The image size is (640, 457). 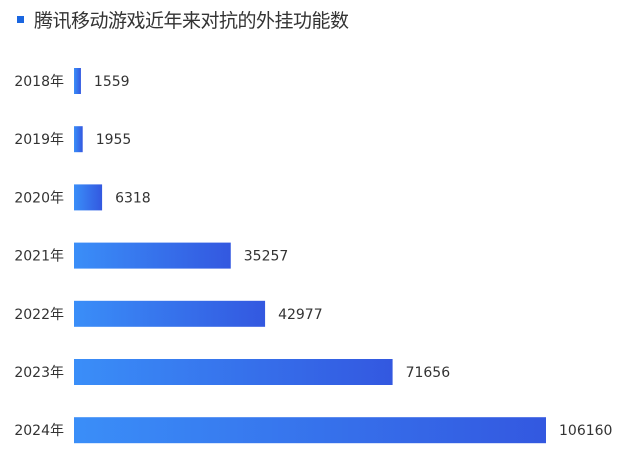 I want to click on category-label: 2024年, so click(x=39, y=431).